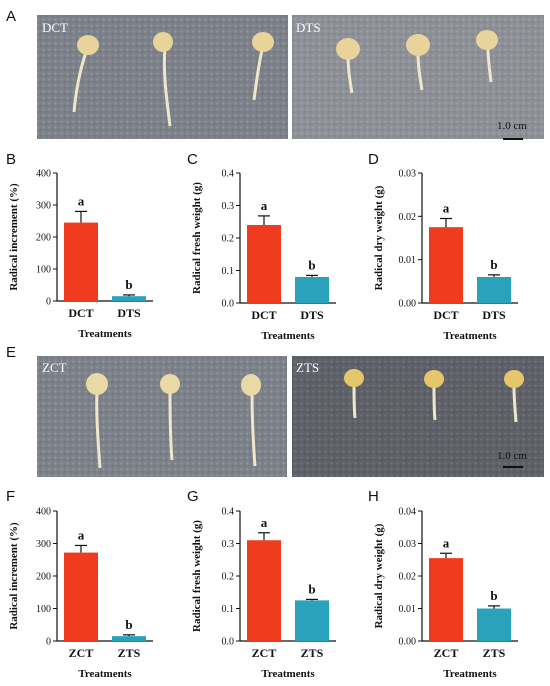 The image size is (550, 686). I want to click on panel-letter-g: G, so click(193, 496).